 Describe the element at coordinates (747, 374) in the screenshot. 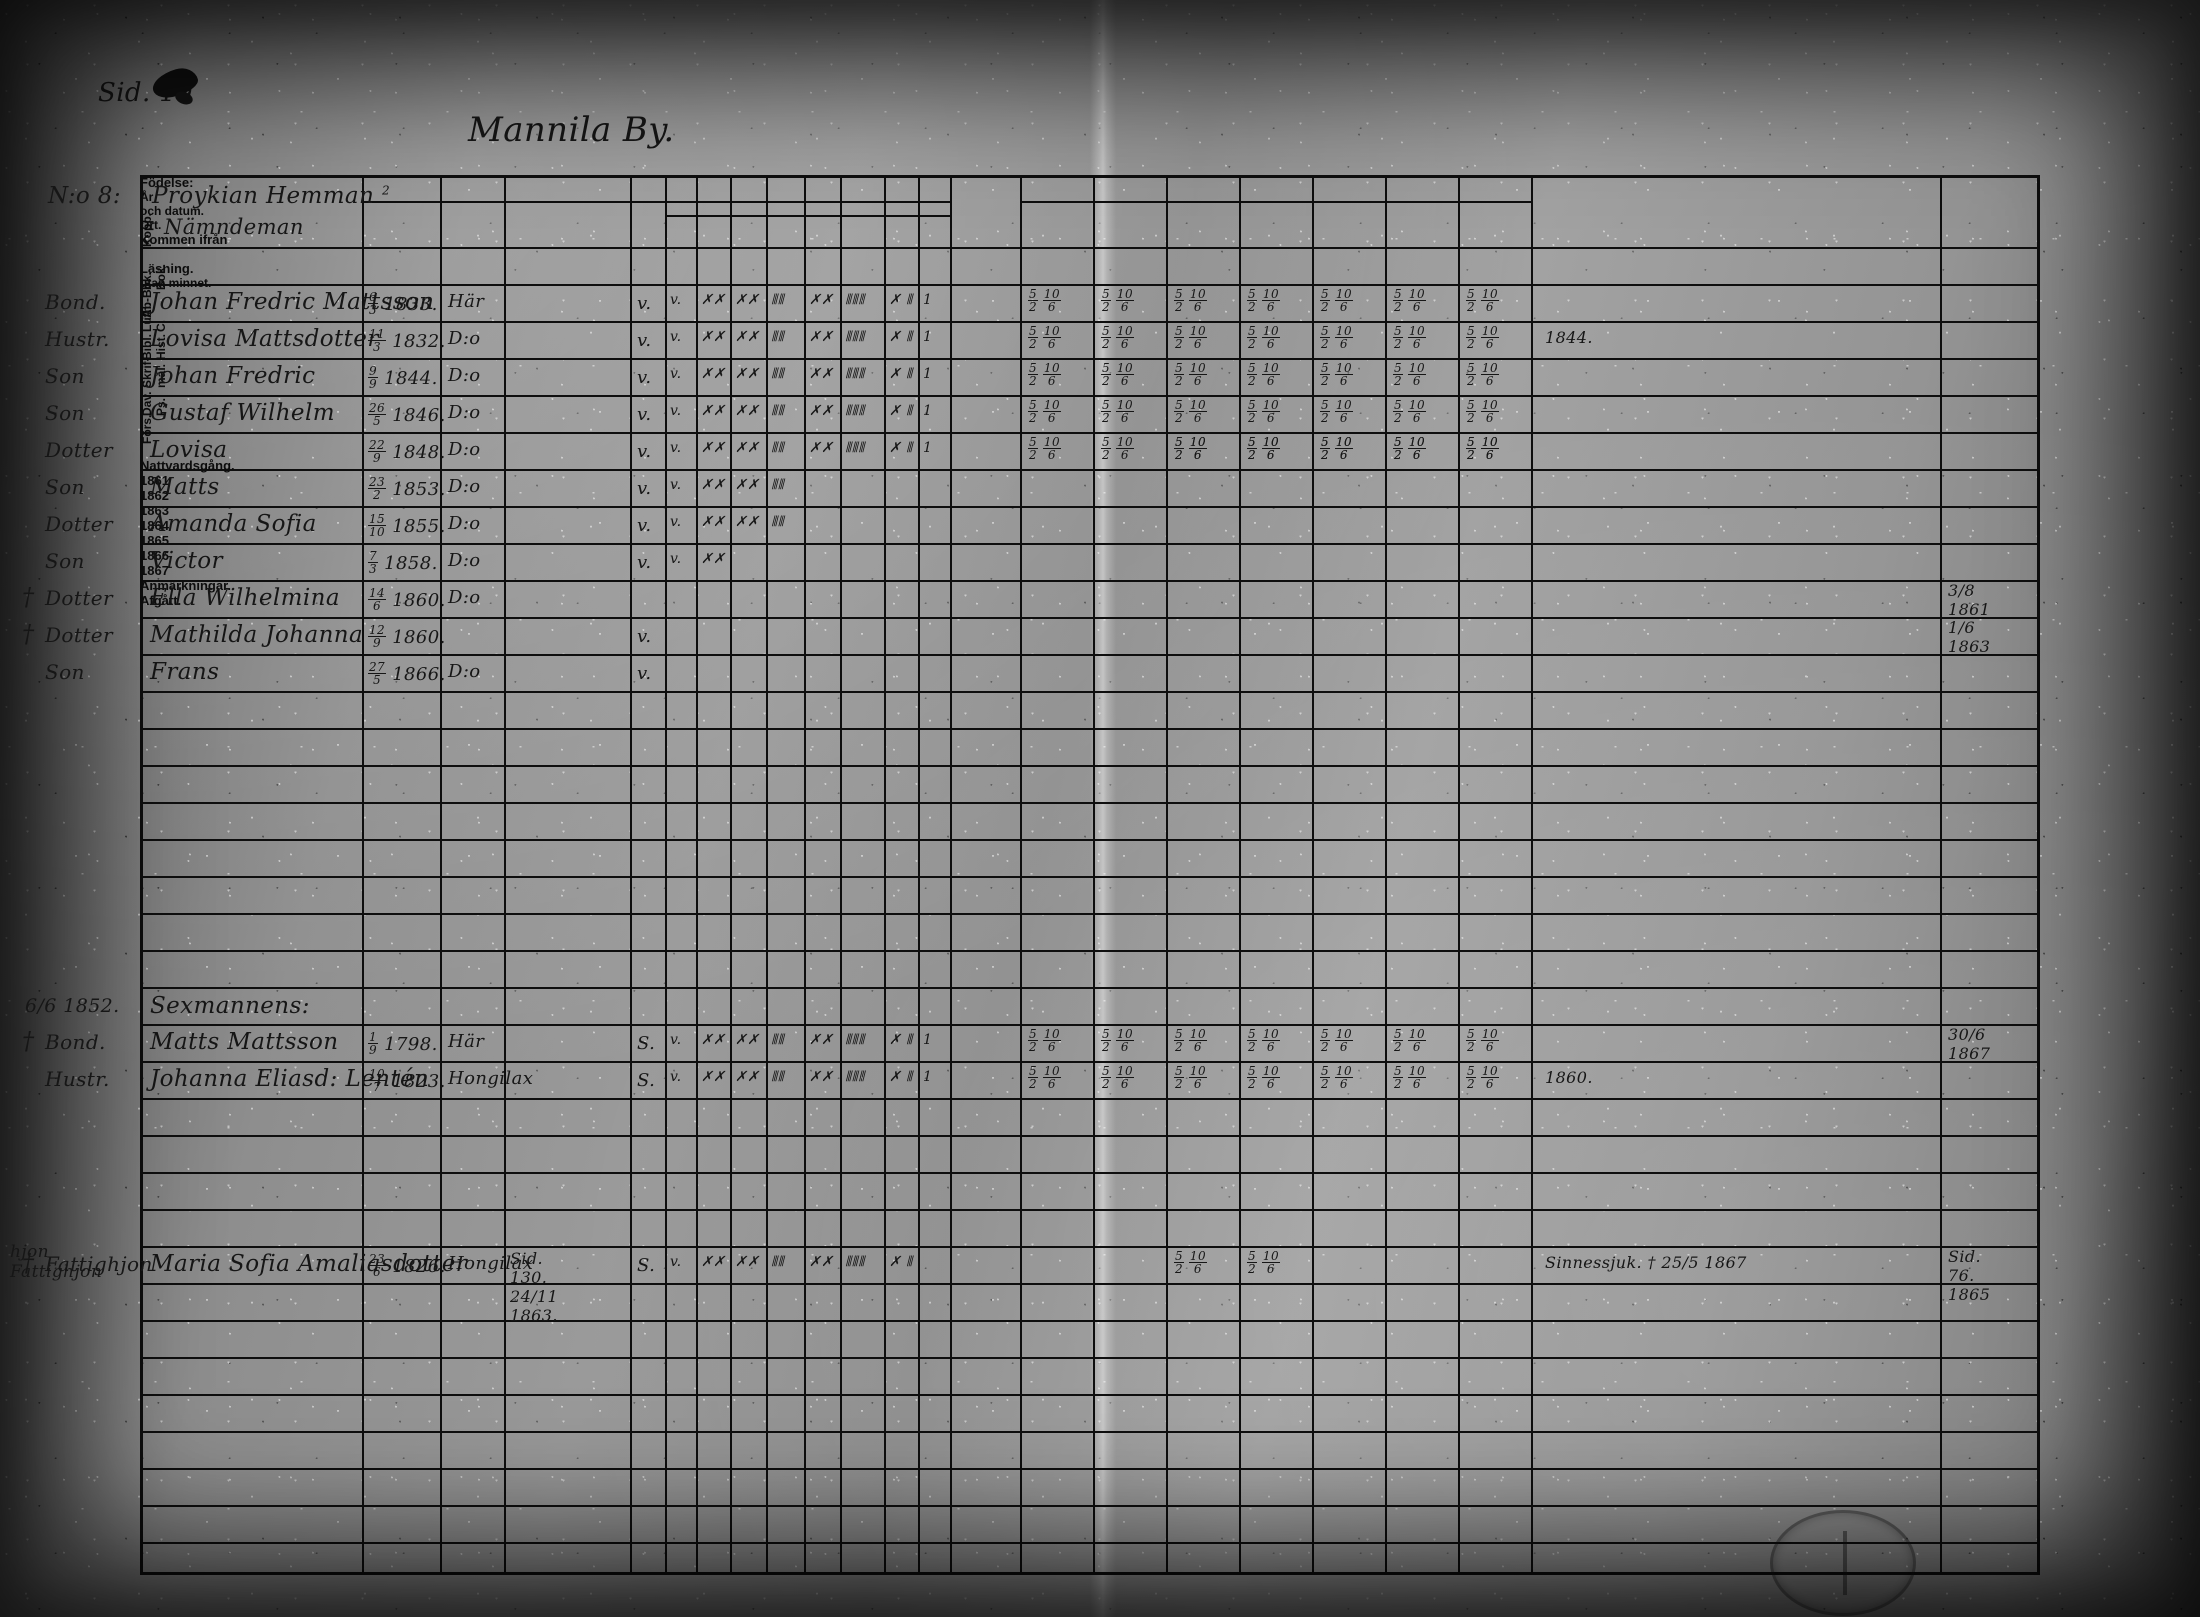

I see `household-8-reading-mark-3-2: ✗✗` at that location.